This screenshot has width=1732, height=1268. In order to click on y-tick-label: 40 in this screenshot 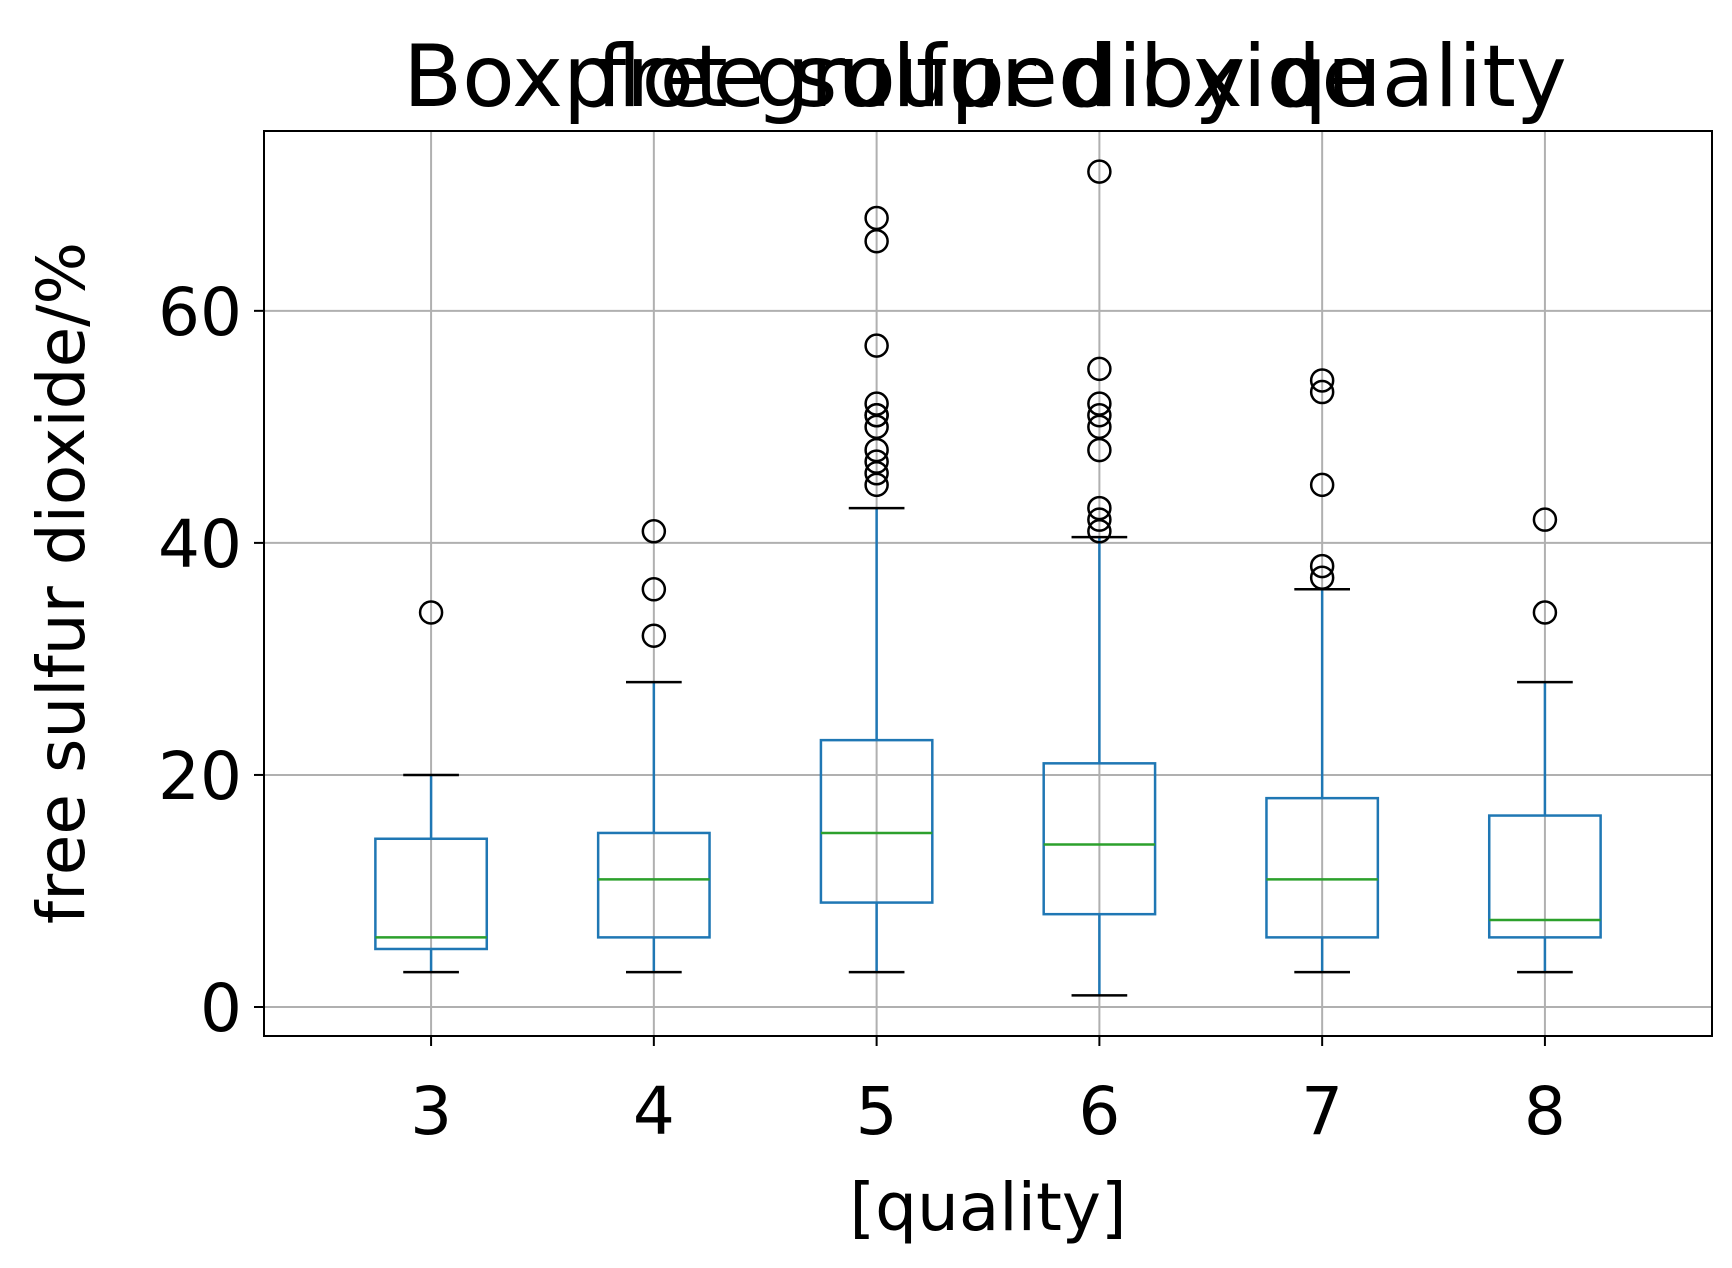, I will do `click(200, 544)`.